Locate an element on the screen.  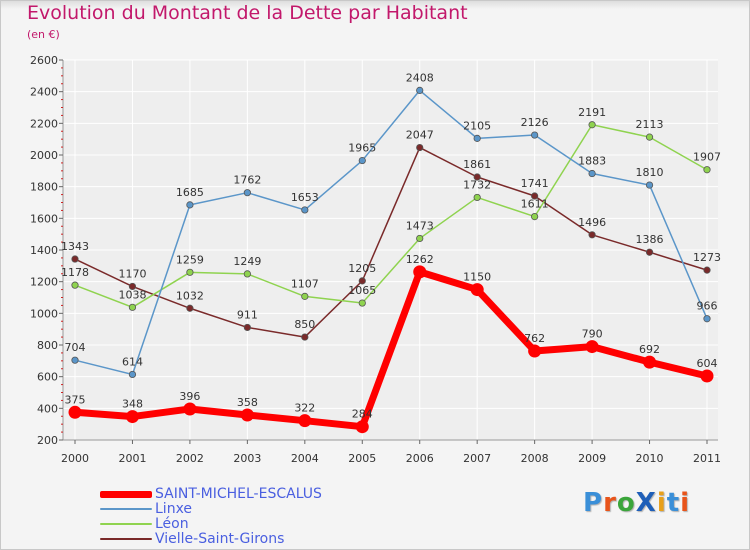
y-tick-label: 2400 is located at coordinates (44, 92).